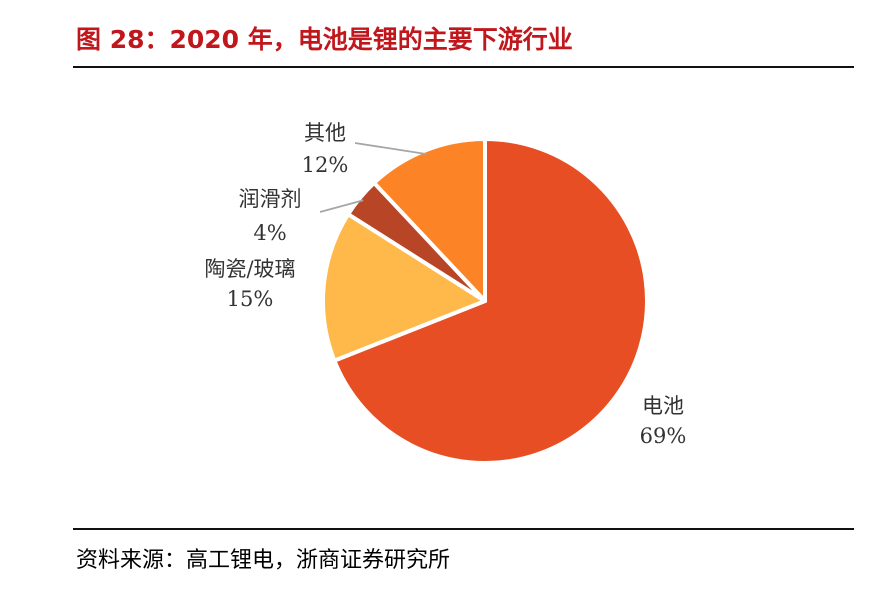 The height and width of the screenshot is (603, 871). What do you see at coordinates (463, 529) in the screenshot?
I see `bottom-divider` at bounding box center [463, 529].